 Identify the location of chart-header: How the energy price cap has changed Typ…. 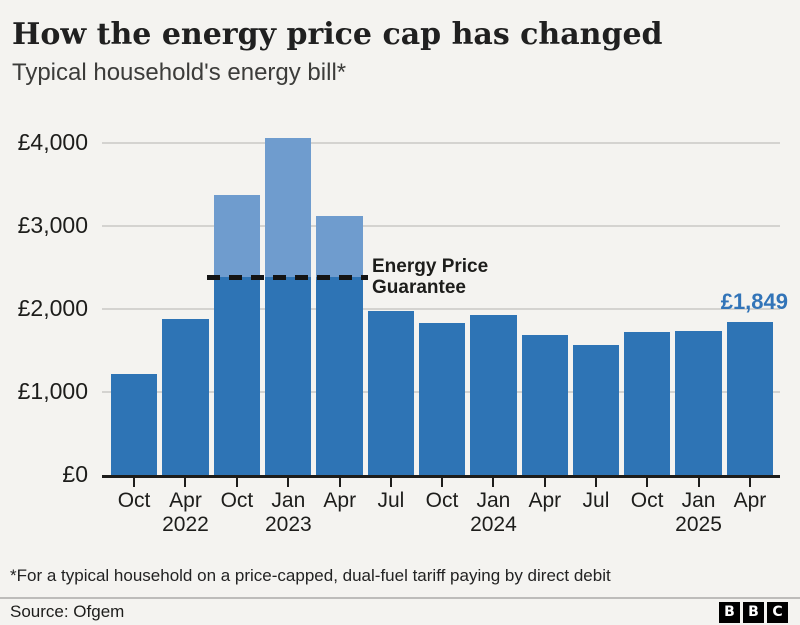
(400, 43).